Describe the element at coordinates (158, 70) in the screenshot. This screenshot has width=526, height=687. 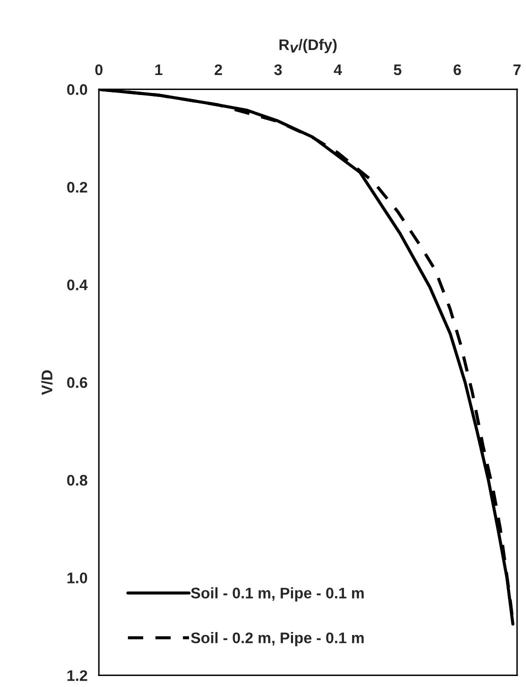
I see `x-tick-label: 1` at that location.